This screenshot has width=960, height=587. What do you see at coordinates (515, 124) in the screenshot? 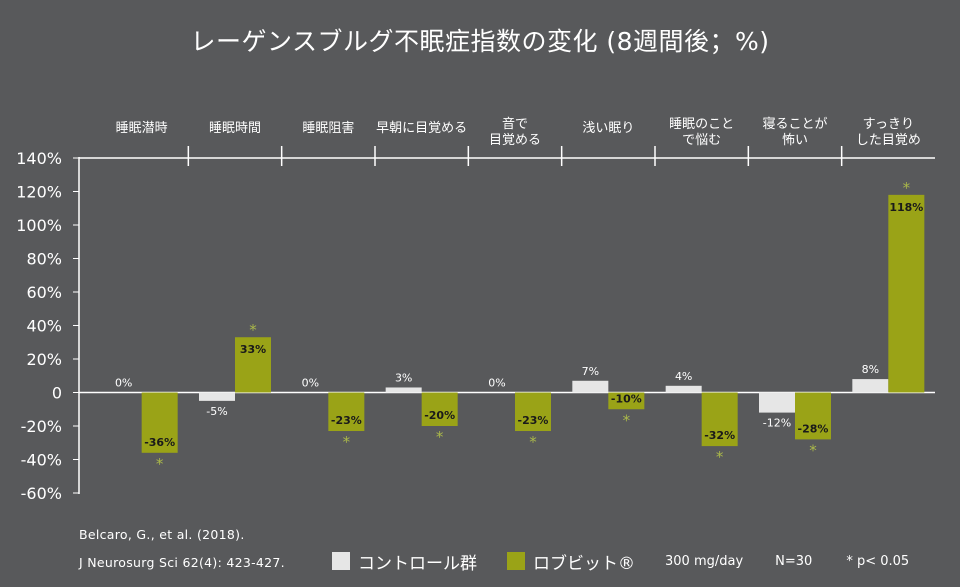
I see `category-label: 音で` at bounding box center [515, 124].